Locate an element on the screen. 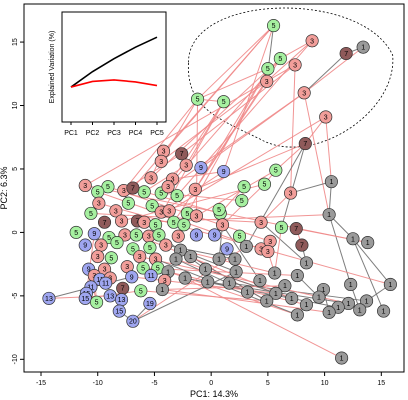  y-tick-label: 5 is located at coordinates (15, 169).